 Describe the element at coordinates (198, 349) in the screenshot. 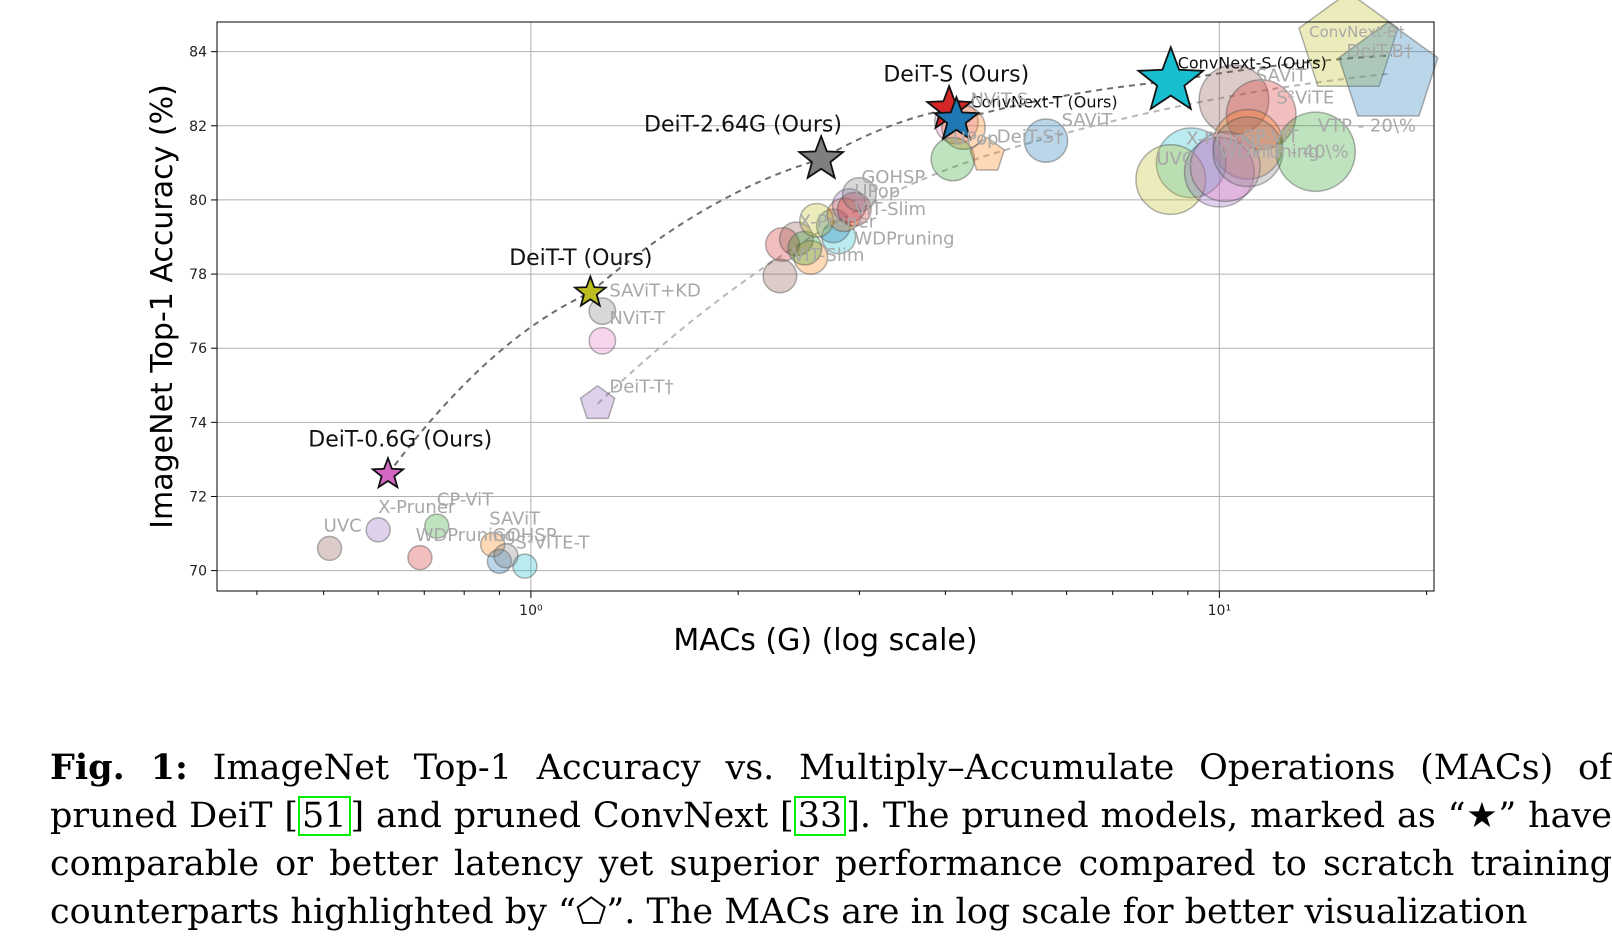

I see `y-tick-label: 76` at that location.